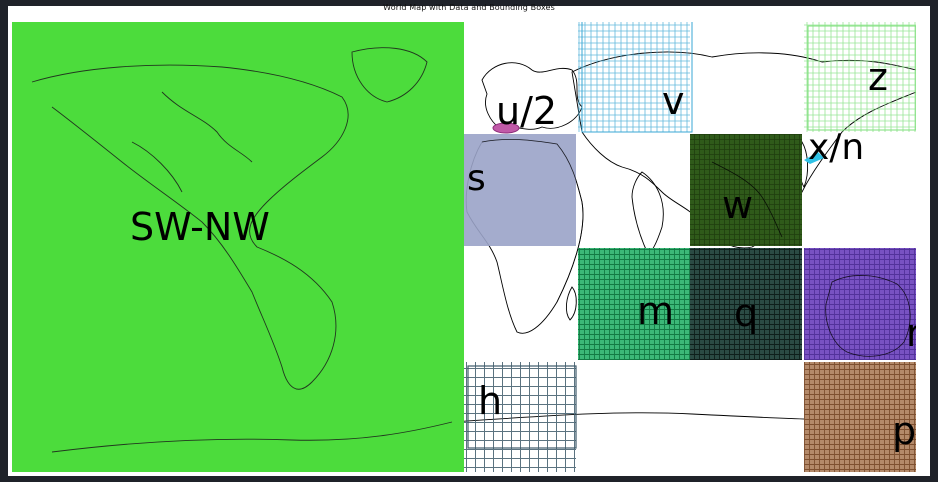 The width and height of the screenshot is (938, 482). I want to click on label-v: v, so click(673, 101).